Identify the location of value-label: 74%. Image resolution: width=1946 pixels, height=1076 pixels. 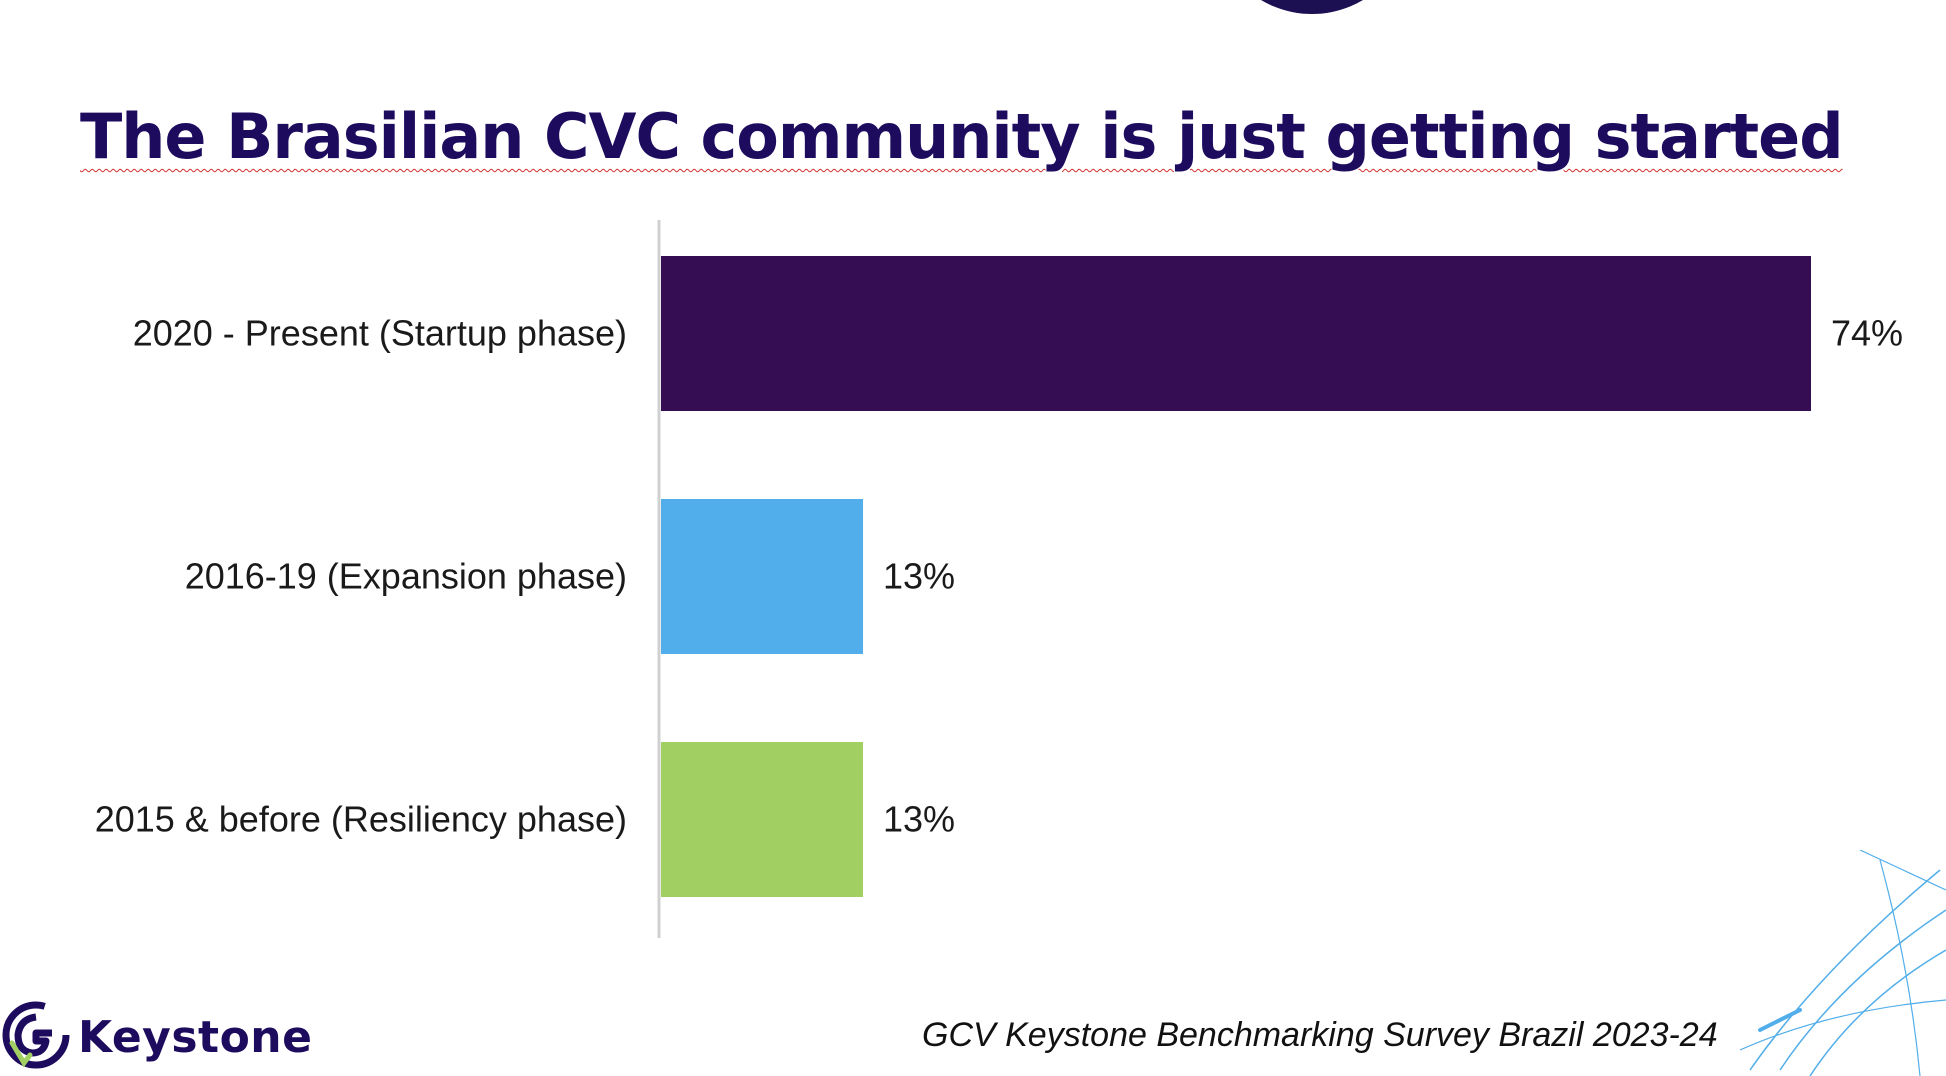
(1867, 333).